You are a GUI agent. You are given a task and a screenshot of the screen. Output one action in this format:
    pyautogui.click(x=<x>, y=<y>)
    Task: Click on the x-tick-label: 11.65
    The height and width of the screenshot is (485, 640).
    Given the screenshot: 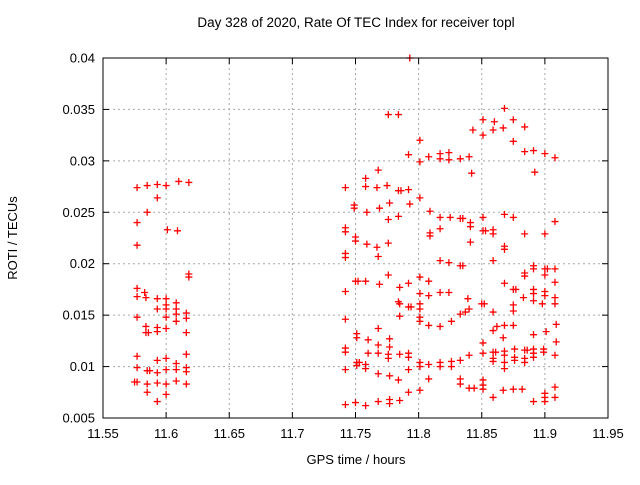 What is the action you would take?
    pyautogui.click(x=229, y=433)
    